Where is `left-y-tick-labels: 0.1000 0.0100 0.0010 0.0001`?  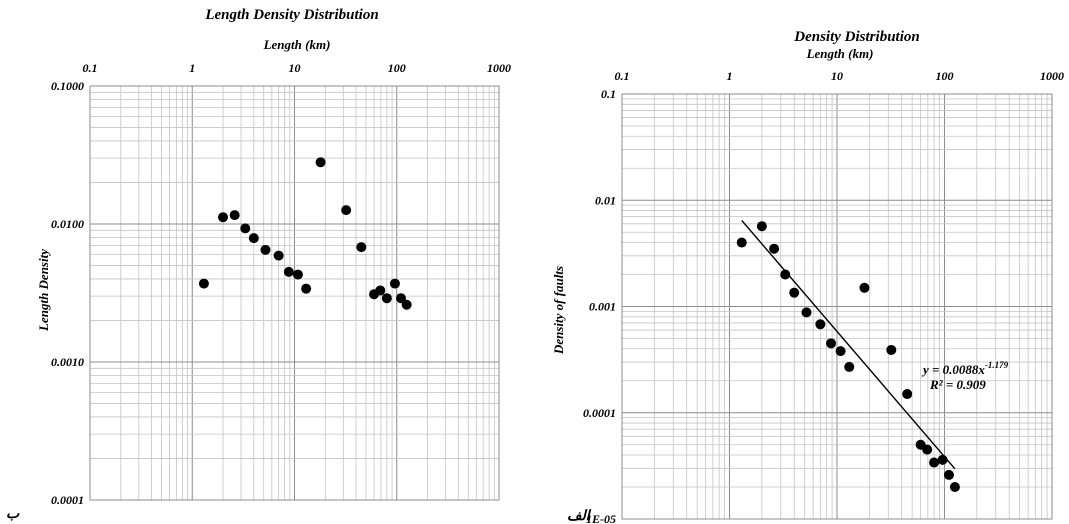 left-y-tick-labels: 0.1000 0.0100 0.0010 0.0001 is located at coordinates (67, 293).